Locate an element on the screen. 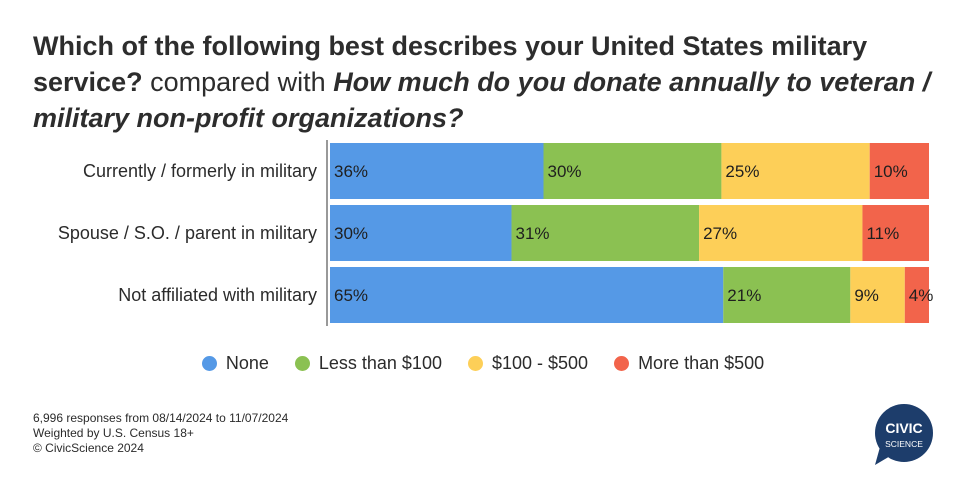 This screenshot has width=966, height=491. data-label: 10% is located at coordinates (891, 171).